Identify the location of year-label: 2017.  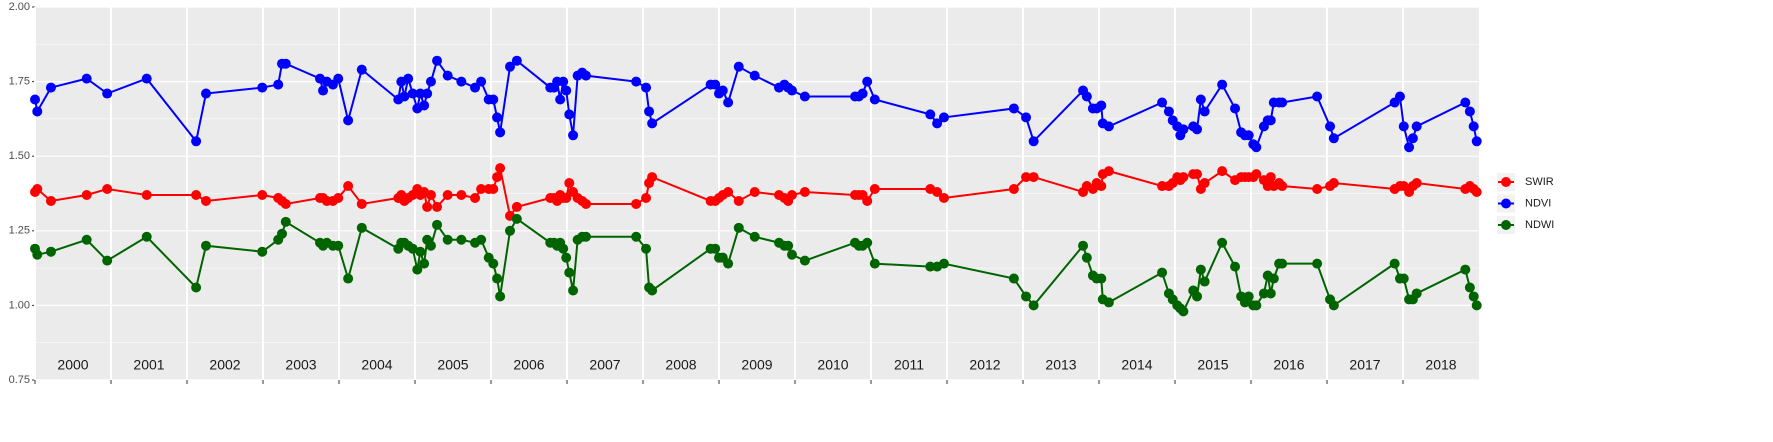
(1364, 365).